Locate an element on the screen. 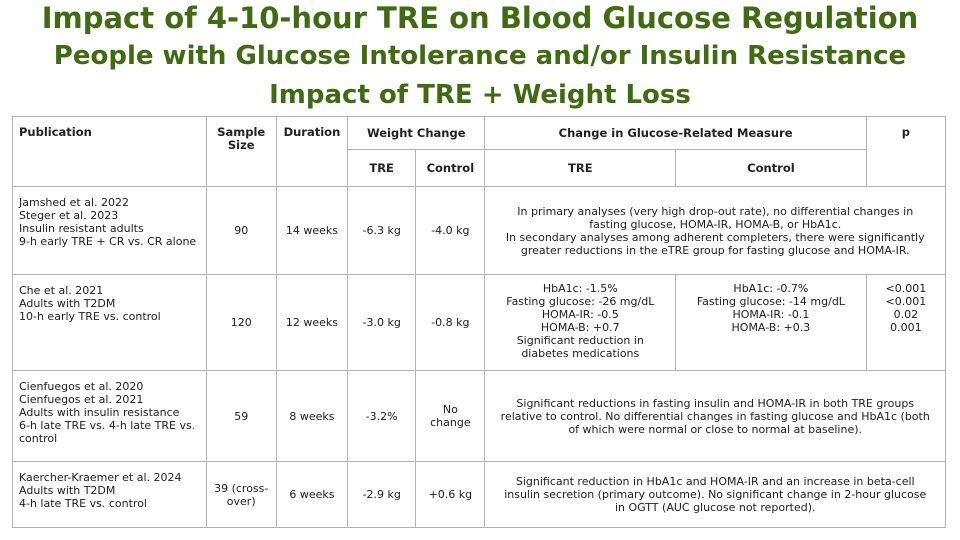 The image size is (960, 540). header-glucose-control: Control is located at coordinates (771, 168).